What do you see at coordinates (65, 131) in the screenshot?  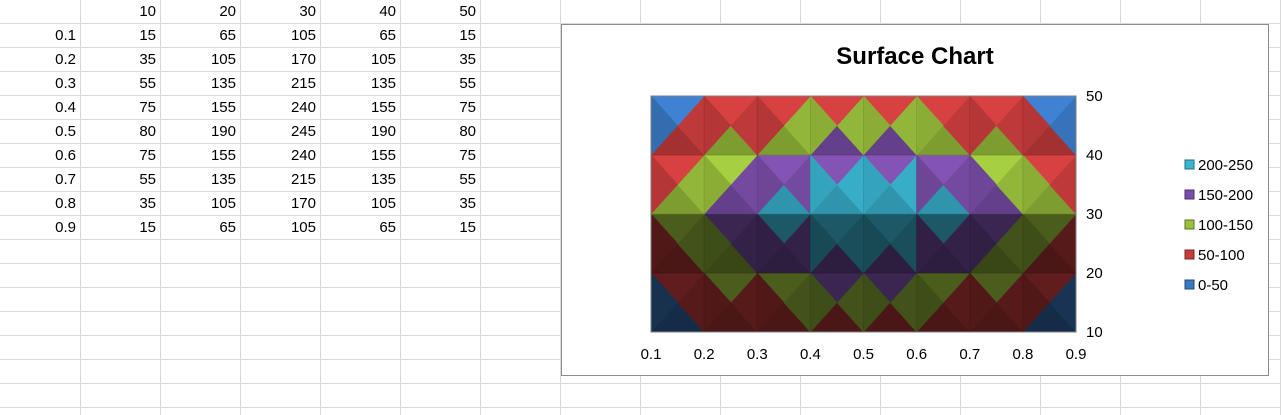 I see `row-label-cell: 0.5` at bounding box center [65, 131].